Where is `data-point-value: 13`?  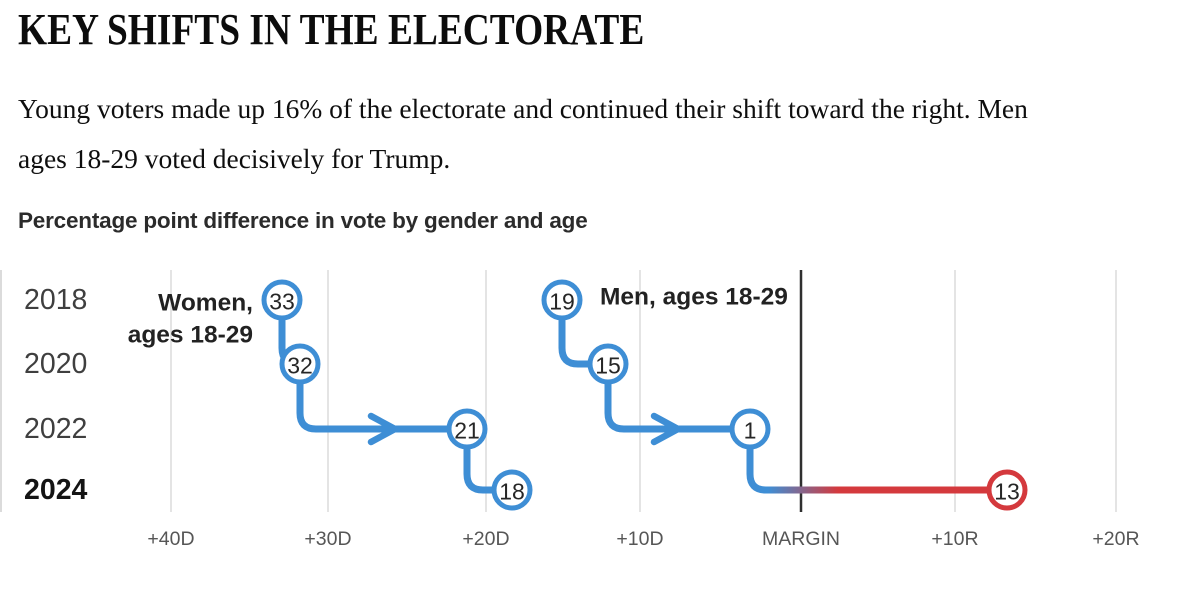 data-point-value: 13 is located at coordinates (1007, 492).